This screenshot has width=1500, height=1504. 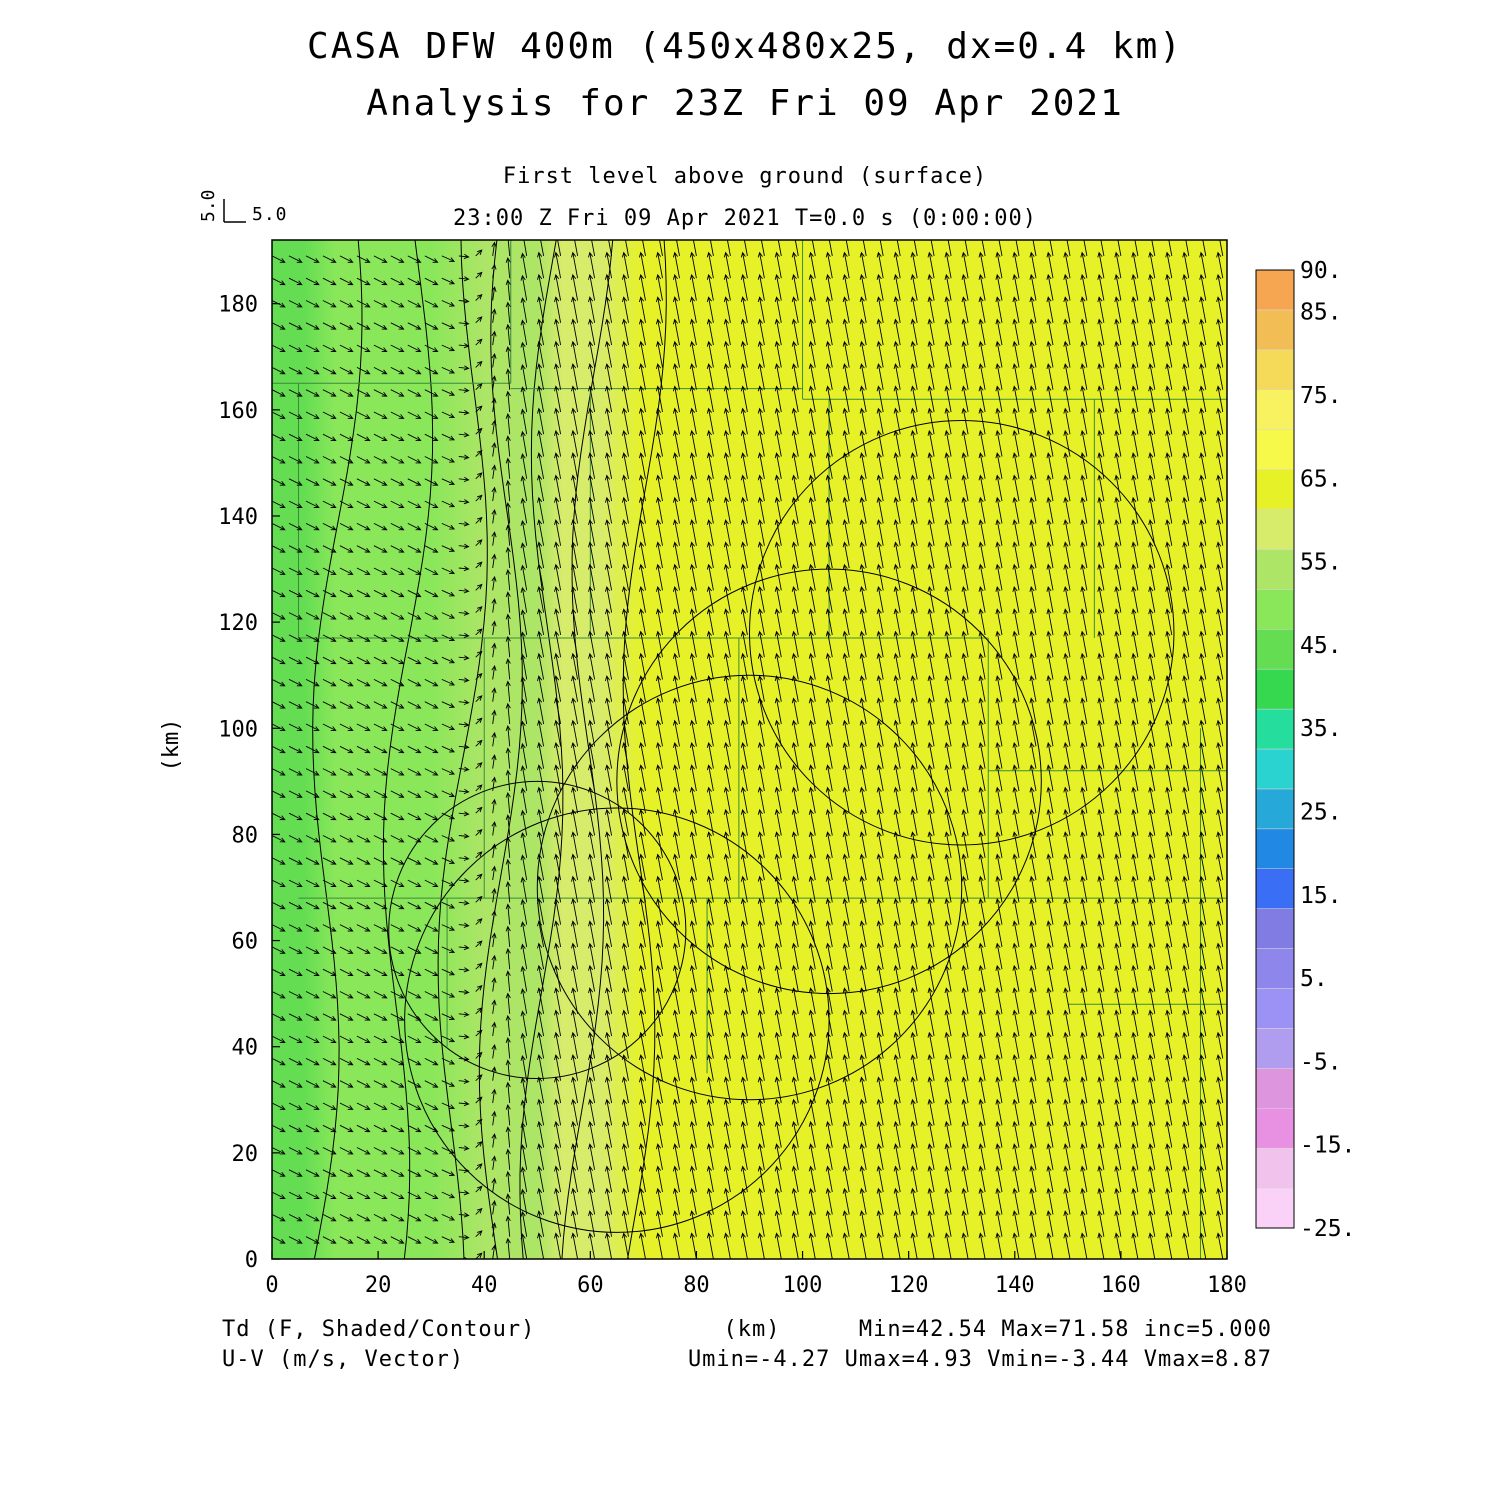 I want to click on colorbar-swatch, so click(x=1275, y=928).